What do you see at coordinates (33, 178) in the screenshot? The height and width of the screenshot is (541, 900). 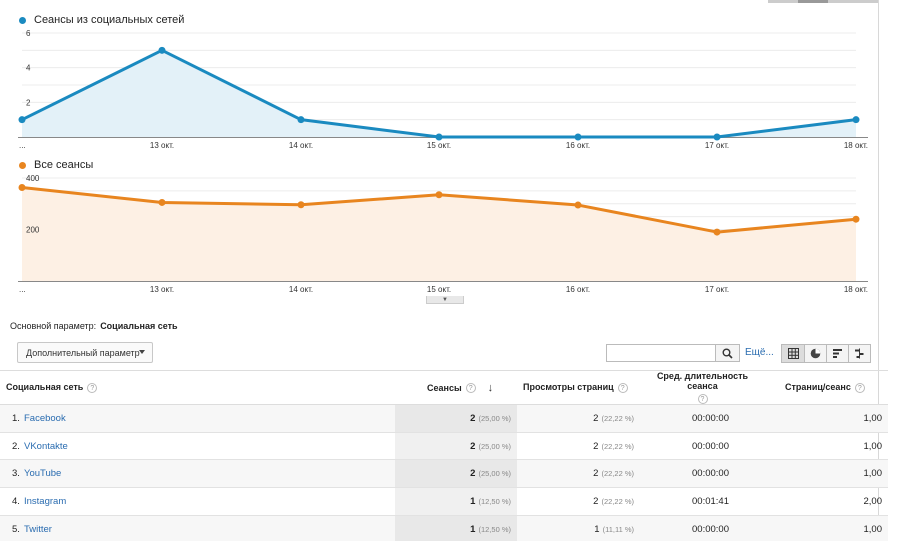 I see `y-tick-label: 400` at bounding box center [33, 178].